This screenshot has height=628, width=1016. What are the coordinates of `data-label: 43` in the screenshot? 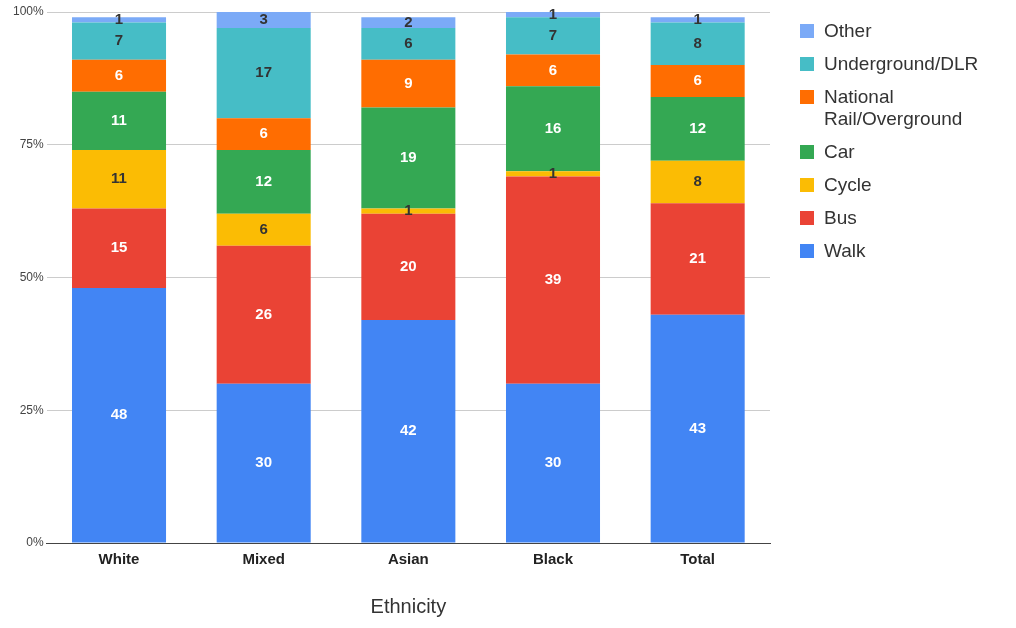 It's located at (698, 427).